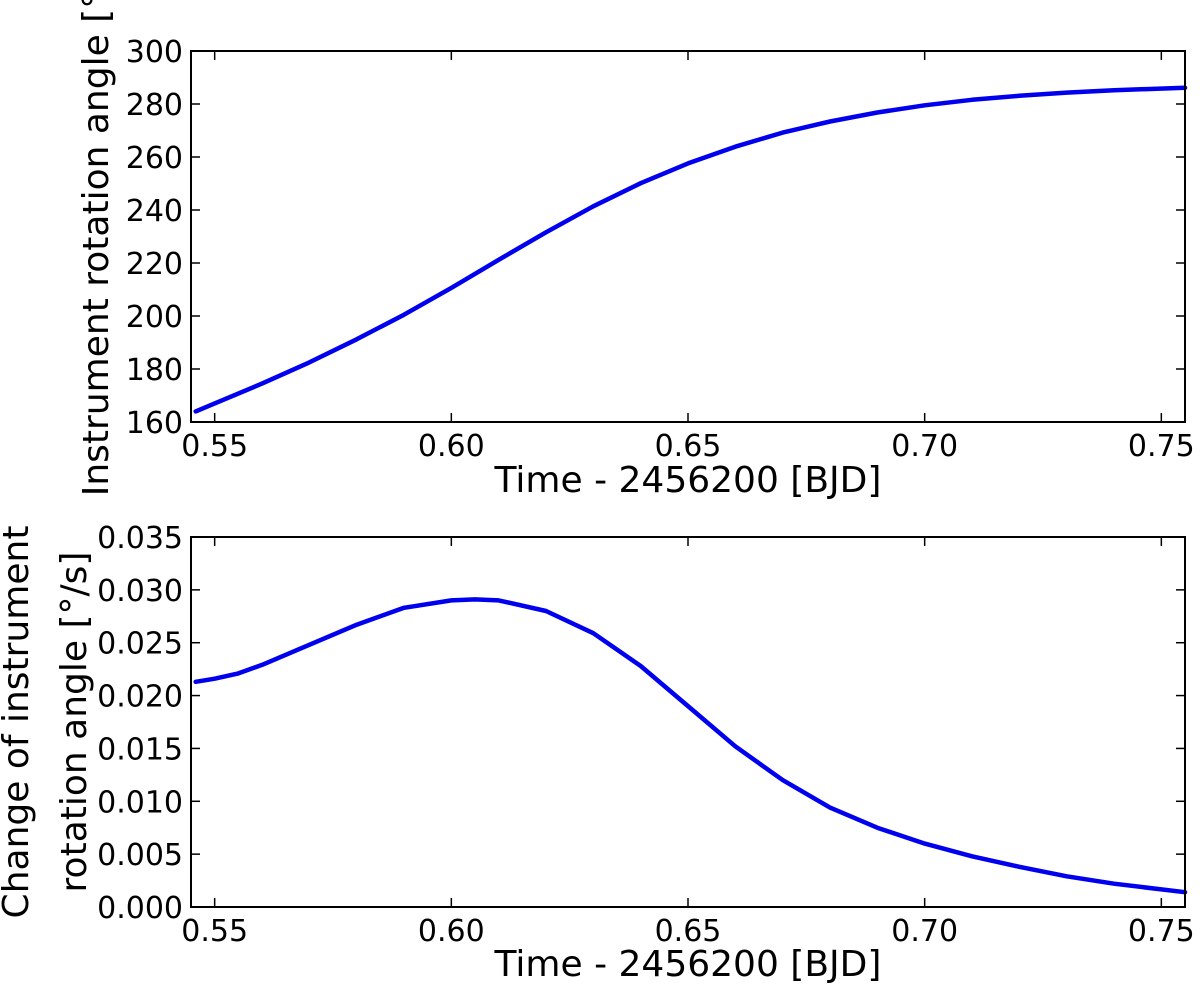 The height and width of the screenshot is (987, 1200). What do you see at coordinates (154, 317) in the screenshot?
I see `y-tick-label: 200` at bounding box center [154, 317].